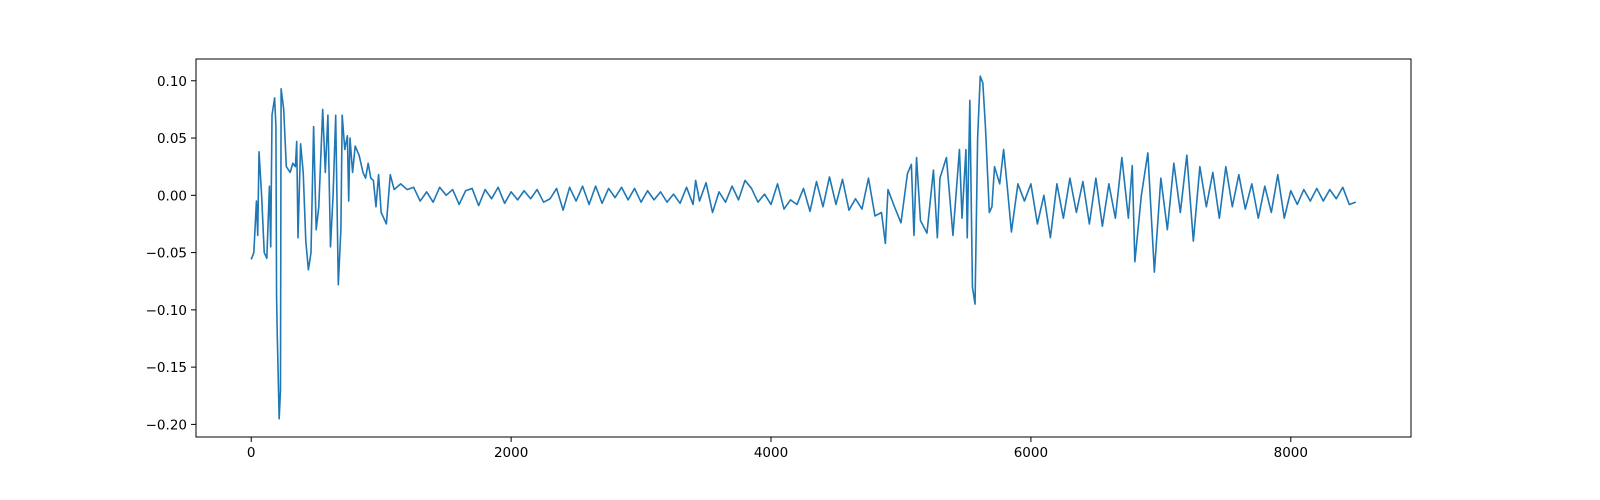  Describe the element at coordinates (172, 196) in the screenshot. I see `y-tick-label: 0.00` at that location.